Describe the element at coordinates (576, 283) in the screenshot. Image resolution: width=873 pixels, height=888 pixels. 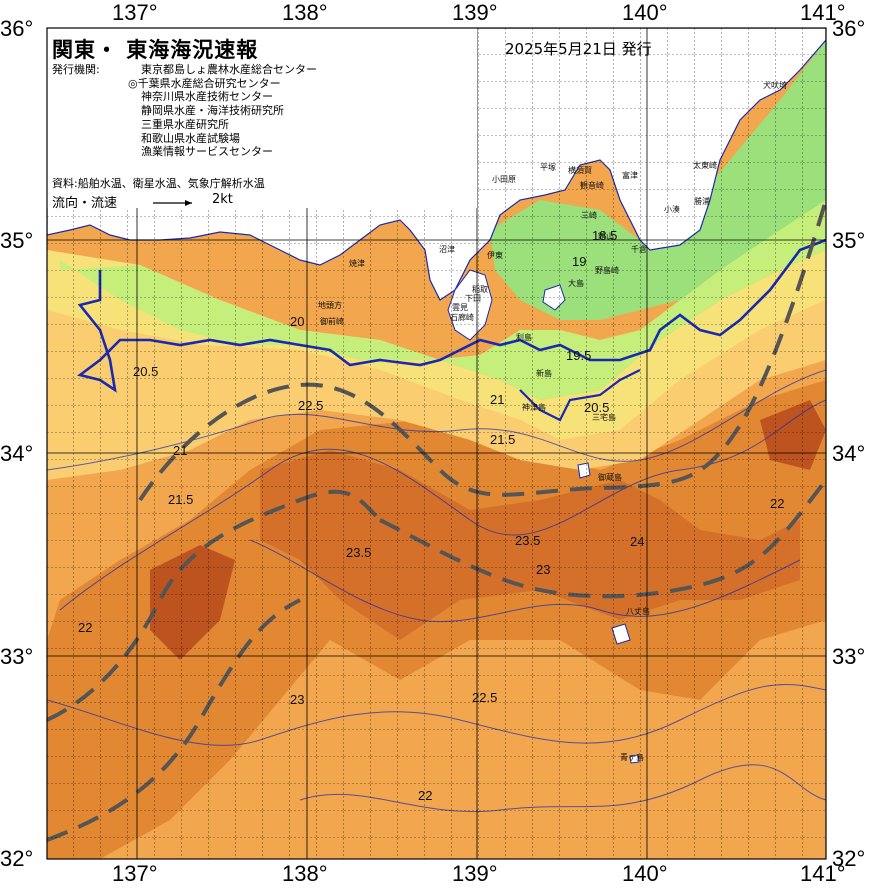
I see `place-oshima: 大島` at that location.